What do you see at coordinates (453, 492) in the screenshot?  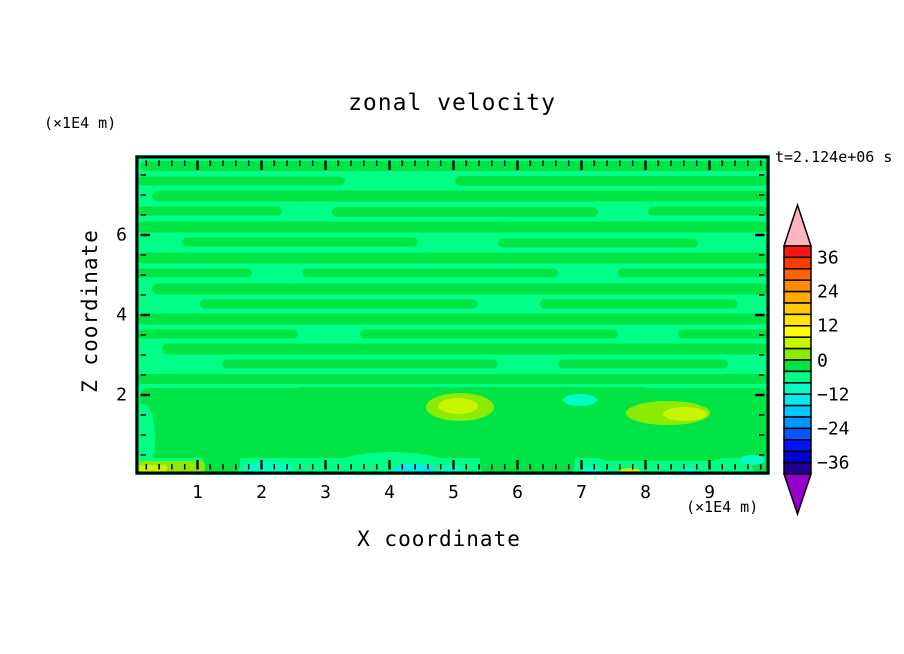 I see `x-tick-label: 5` at bounding box center [453, 492].